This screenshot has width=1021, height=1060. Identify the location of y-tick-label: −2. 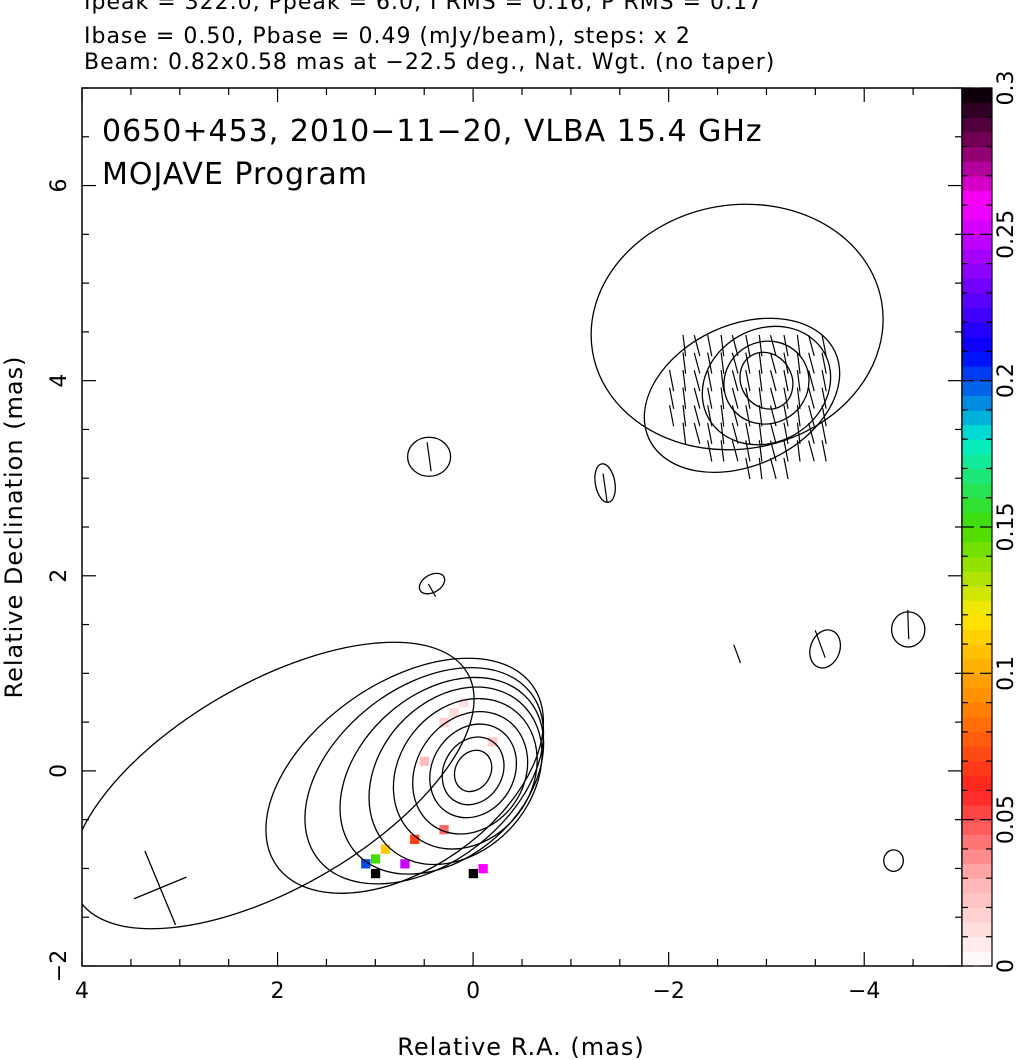
(59, 966).